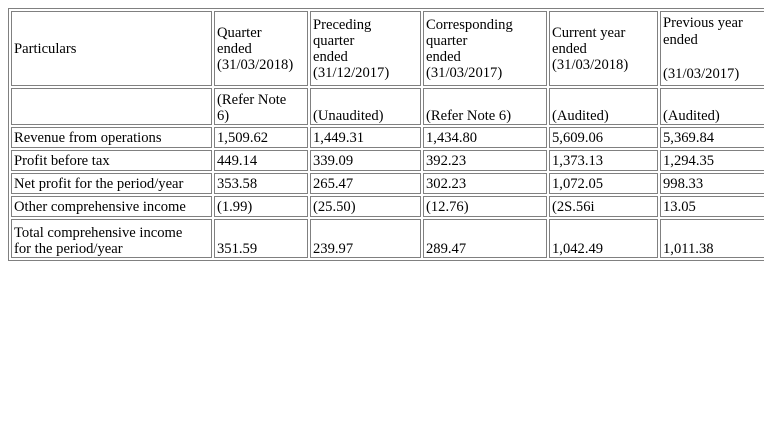 Image resolution: width=764 pixels, height=433 pixels. Describe the element at coordinates (485, 106) in the screenshot. I see `subheader-corresponding-quarter: (Refer Note 6)` at that location.